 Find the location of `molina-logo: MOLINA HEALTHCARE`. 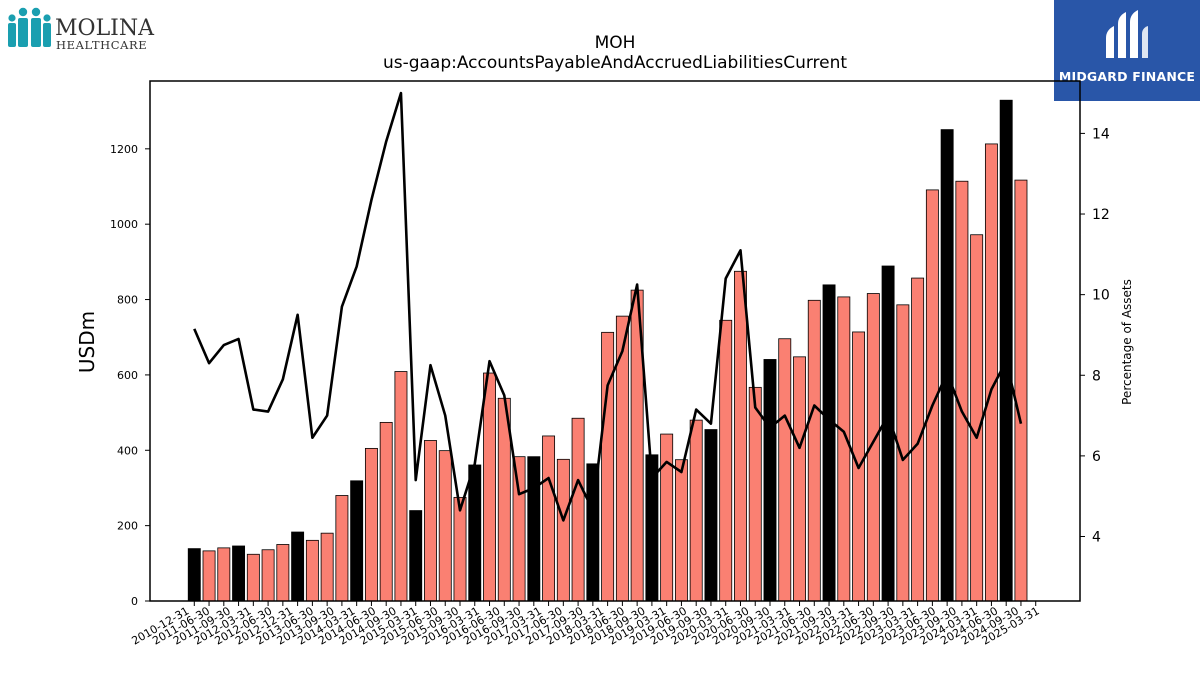

molina-logo: MOLINA HEALTHCARE is located at coordinates (81, 29).